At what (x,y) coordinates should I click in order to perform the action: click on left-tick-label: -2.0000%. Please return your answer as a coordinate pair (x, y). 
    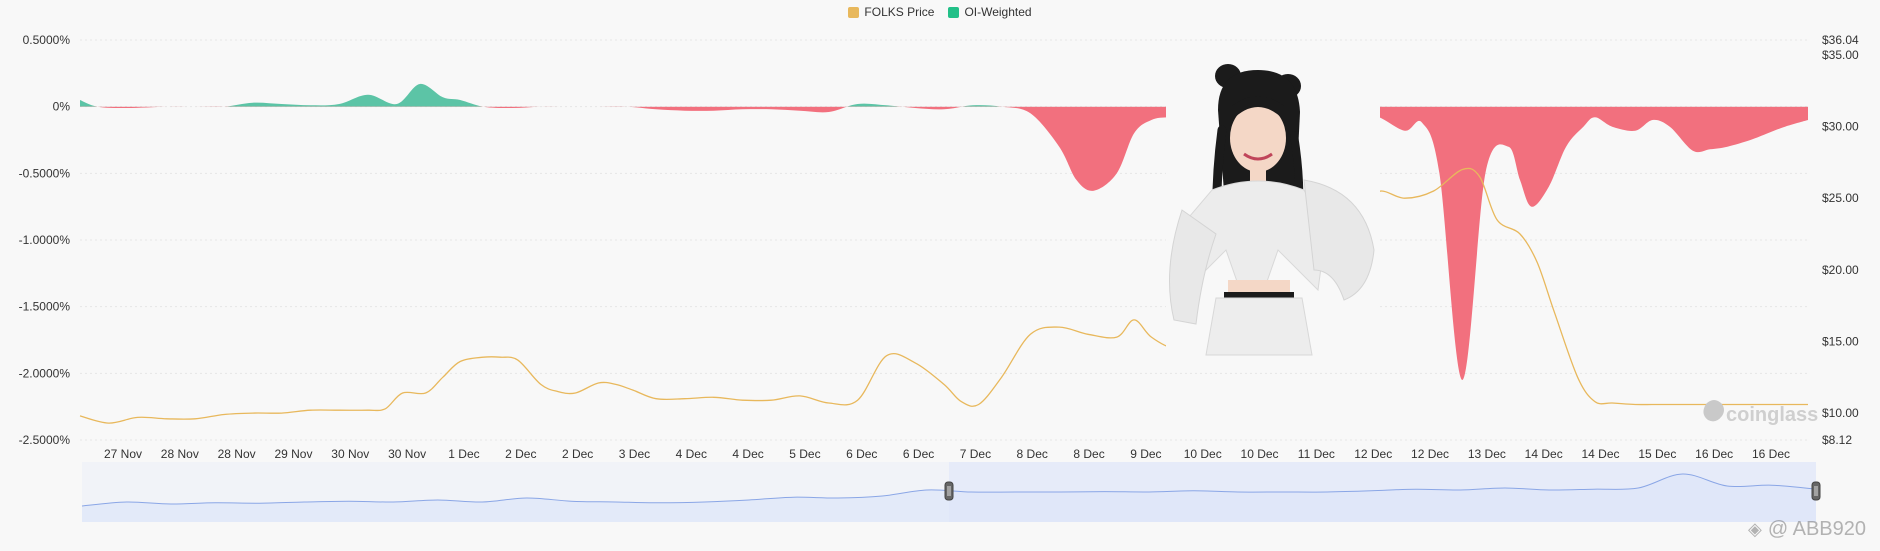
    Looking at the image, I should click on (45, 373).